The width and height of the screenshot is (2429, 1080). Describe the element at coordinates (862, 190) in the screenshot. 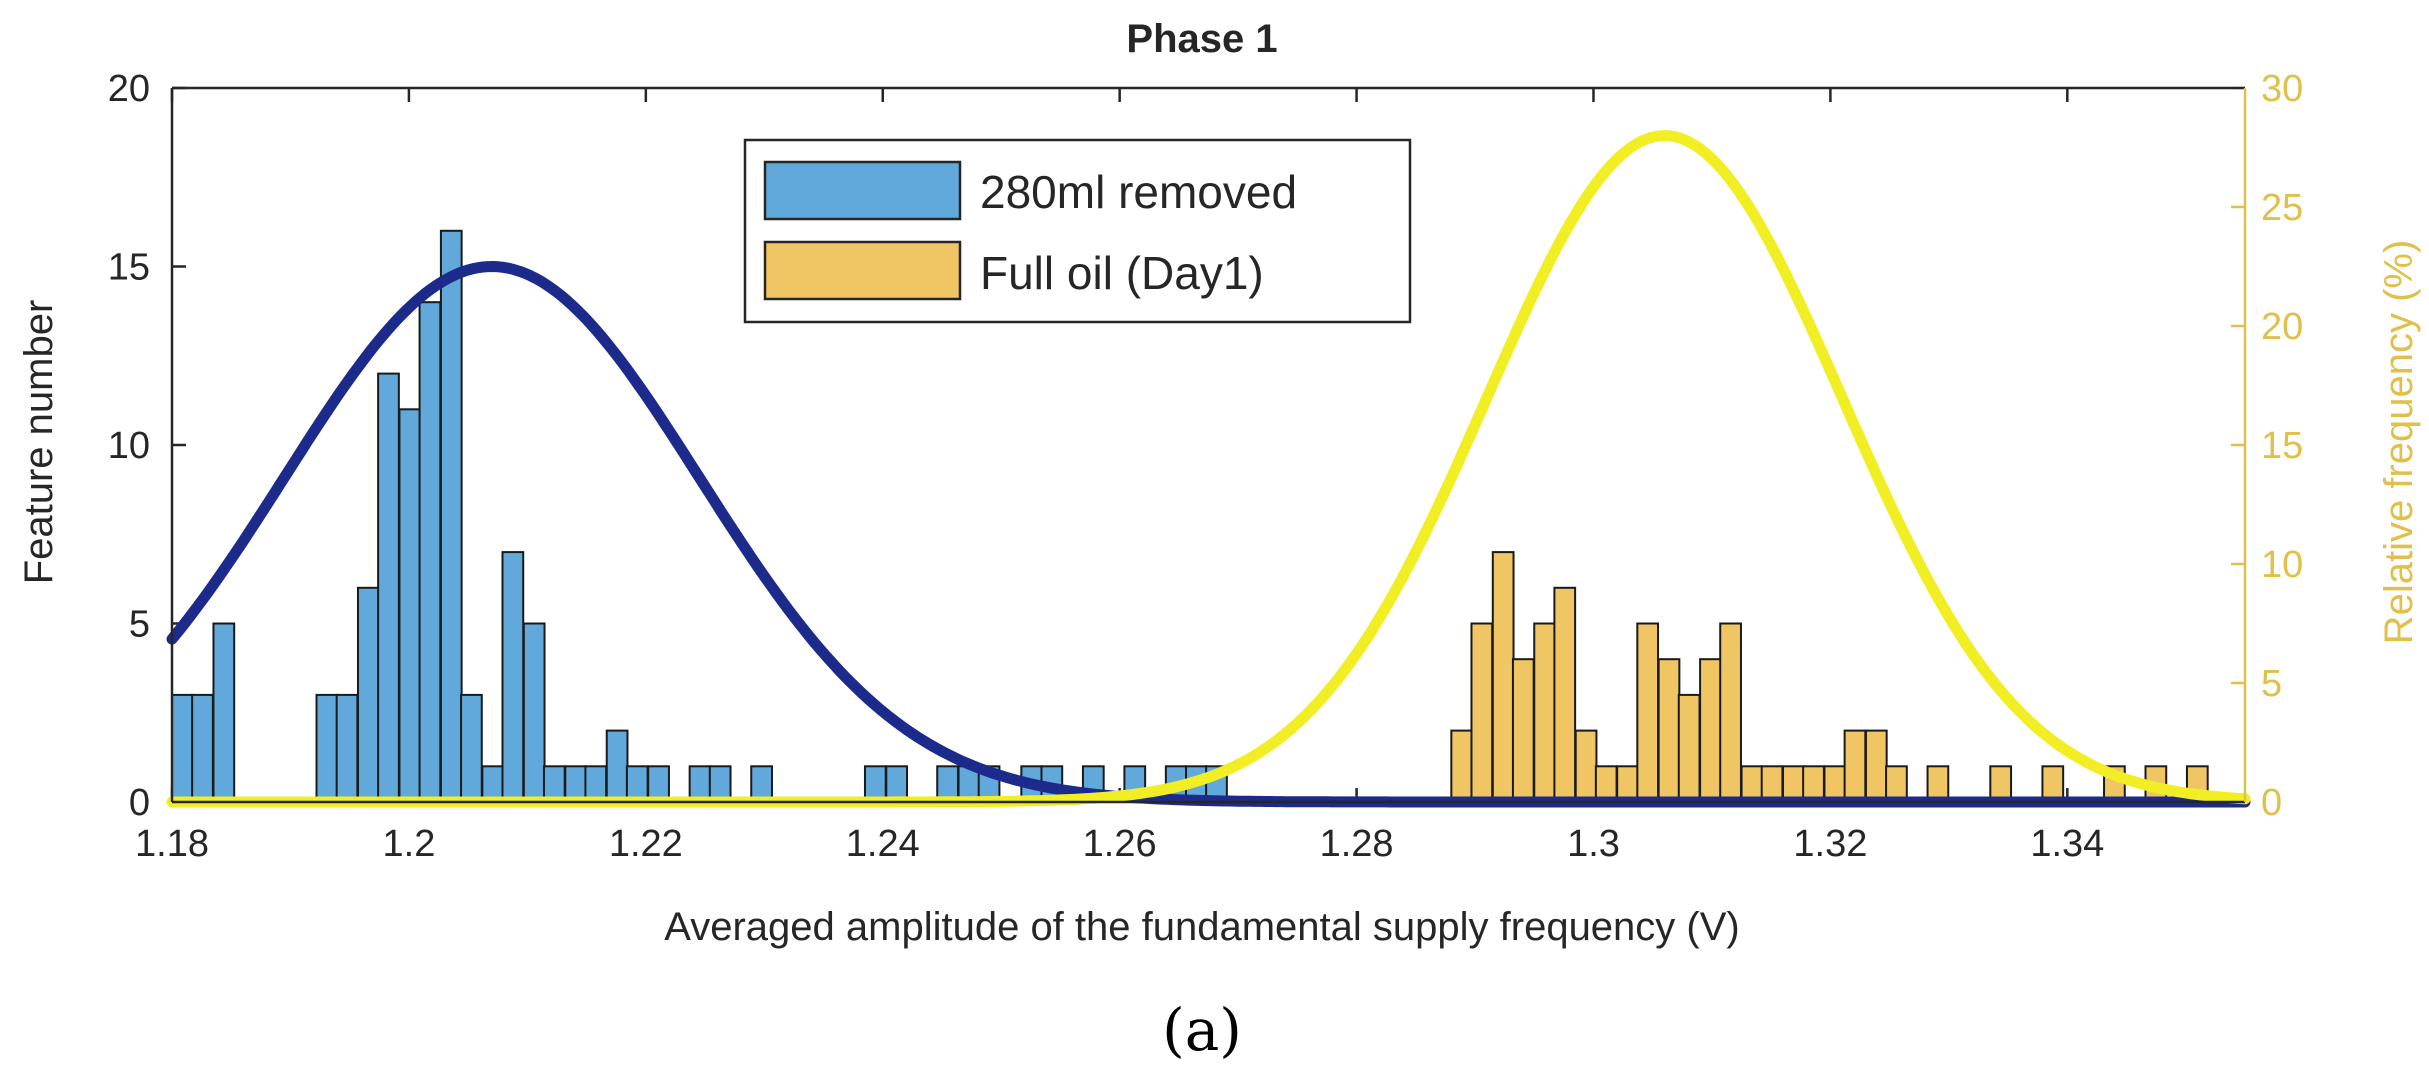

I see `legend-swatch-280ml-removed` at that location.